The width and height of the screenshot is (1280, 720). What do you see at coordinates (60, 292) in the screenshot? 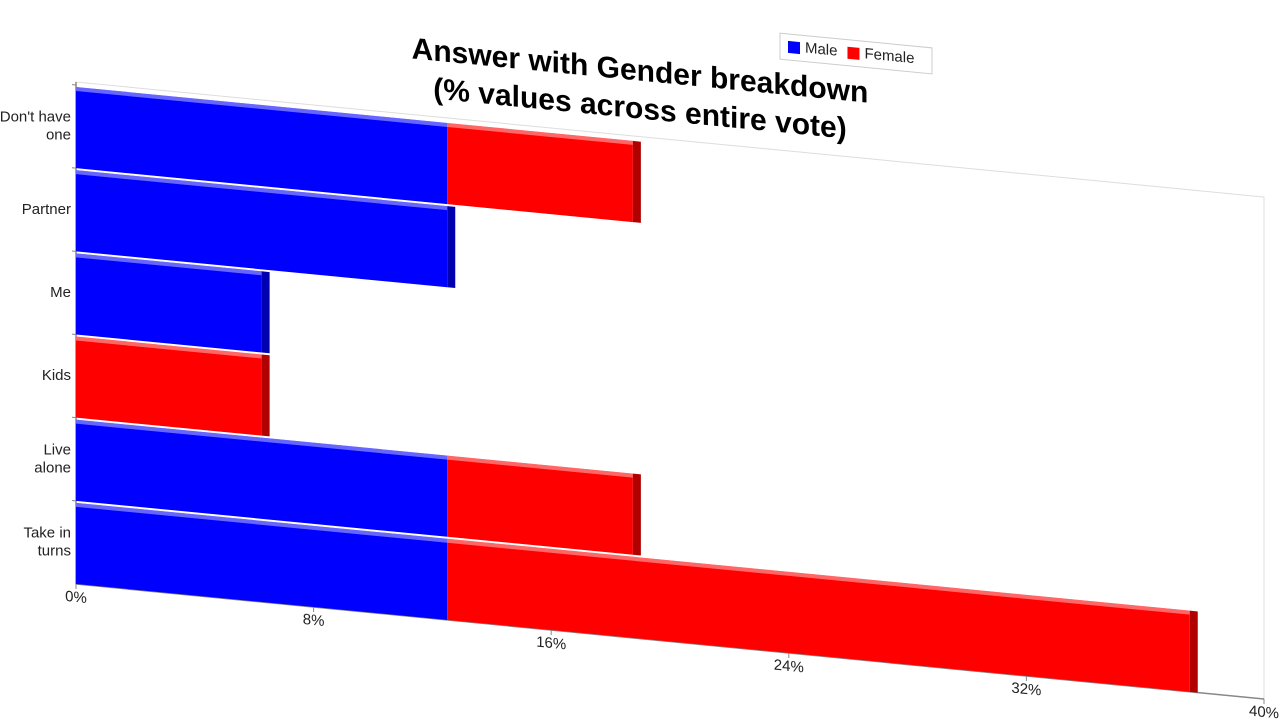
I see `y-tick-label: Me` at bounding box center [60, 292].